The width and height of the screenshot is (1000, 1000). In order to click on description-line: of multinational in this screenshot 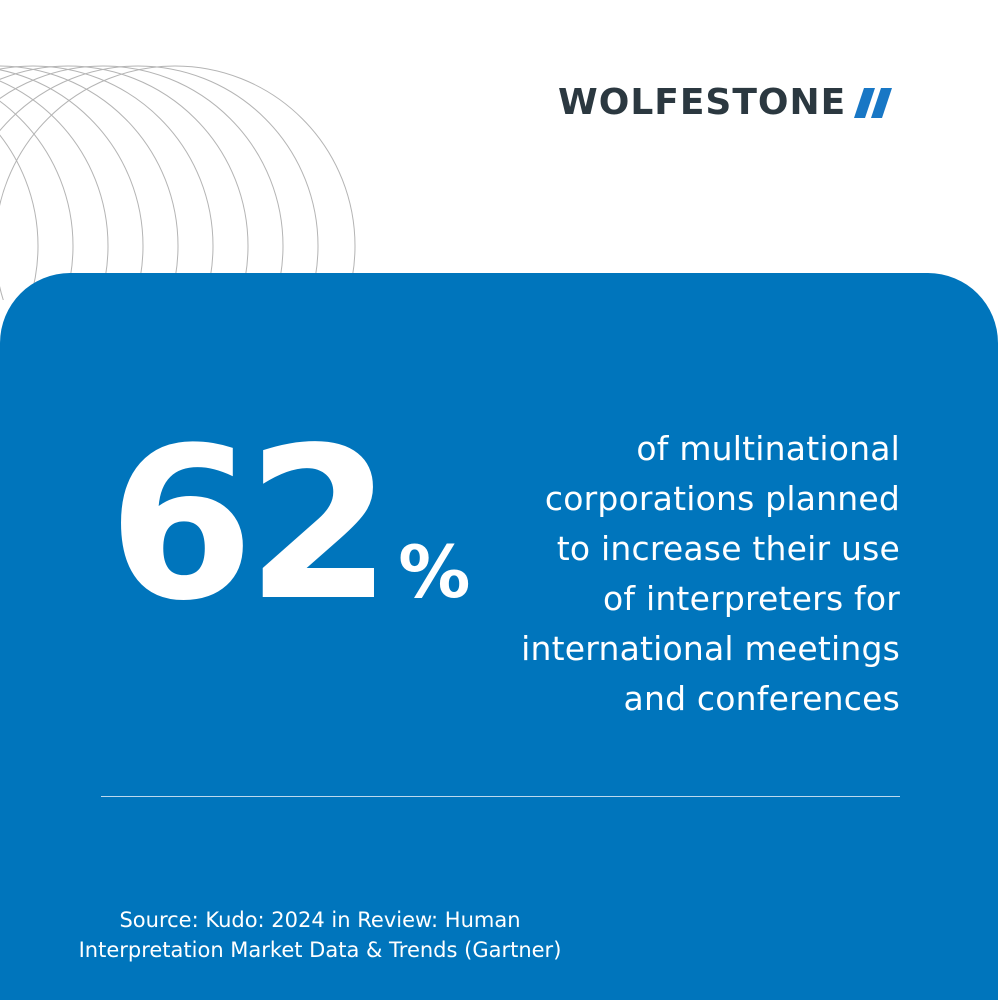, I will do `click(768, 448)`.